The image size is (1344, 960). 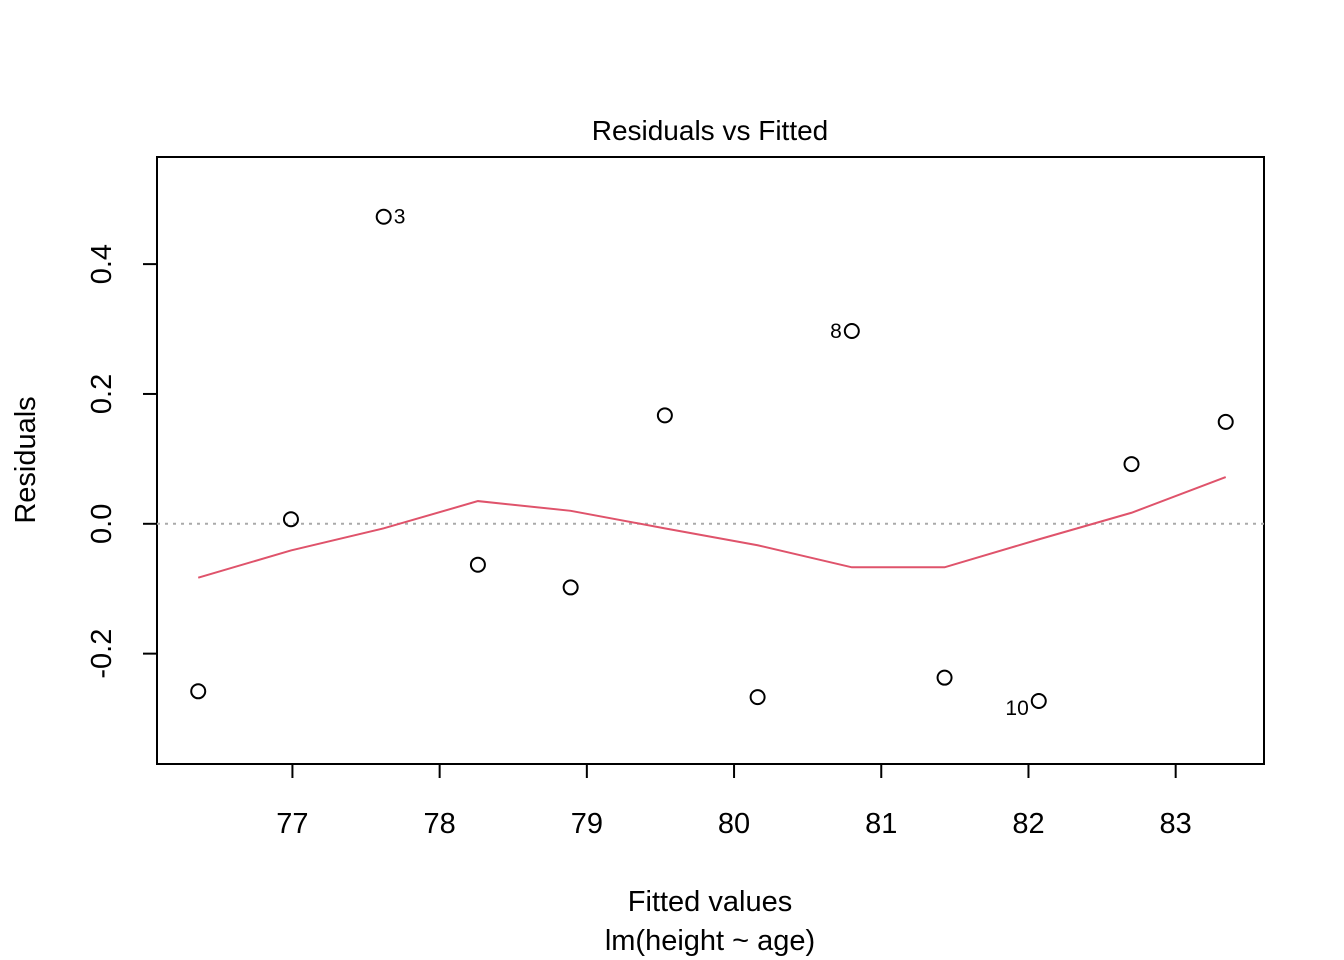 I want to click on x-axis-label: Fitted values, so click(x=710, y=902).